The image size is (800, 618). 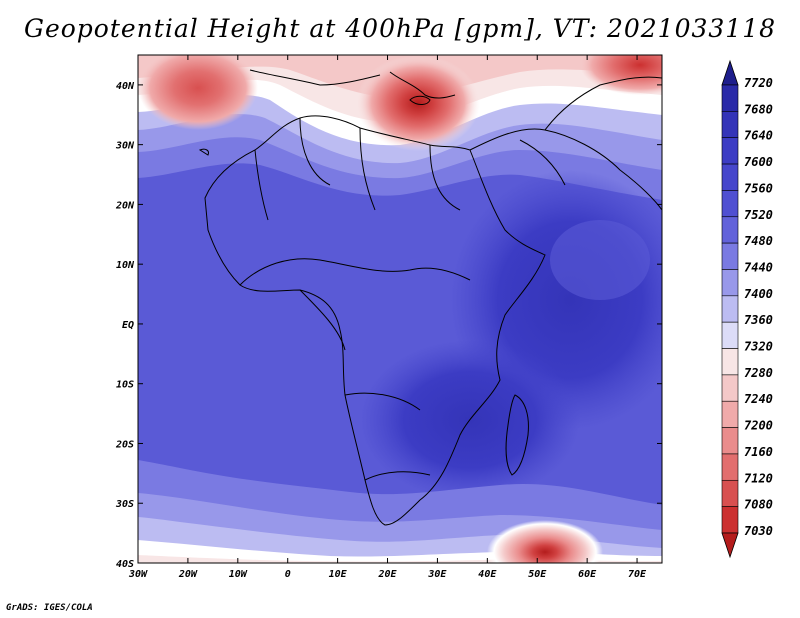 What do you see at coordinates (437, 574) in the screenshot?
I see `lon-tick-label: 30E` at bounding box center [437, 574].